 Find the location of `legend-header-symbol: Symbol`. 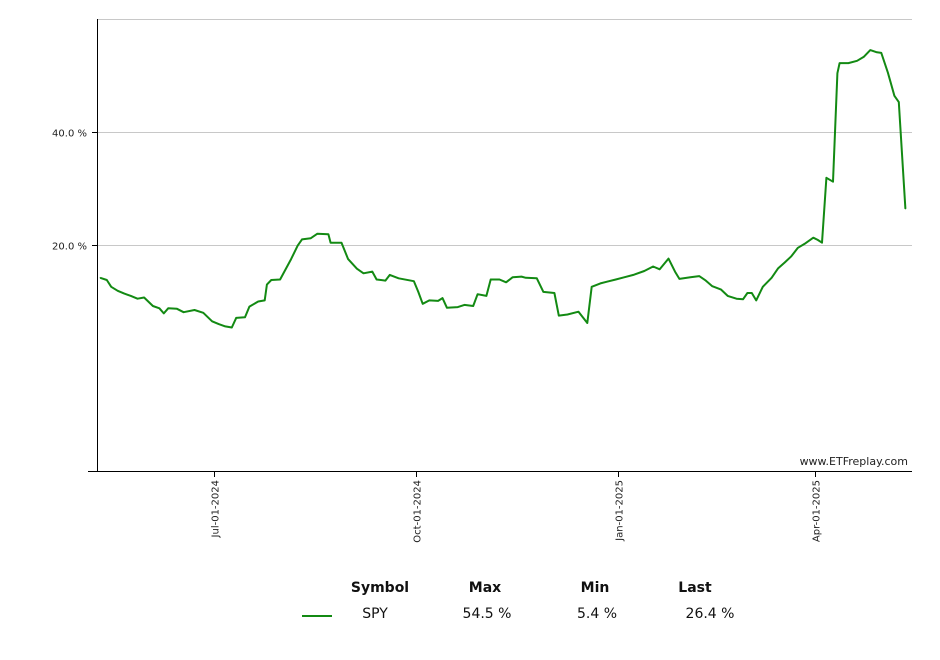

legend-header-symbol: Symbol is located at coordinates (380, 588).